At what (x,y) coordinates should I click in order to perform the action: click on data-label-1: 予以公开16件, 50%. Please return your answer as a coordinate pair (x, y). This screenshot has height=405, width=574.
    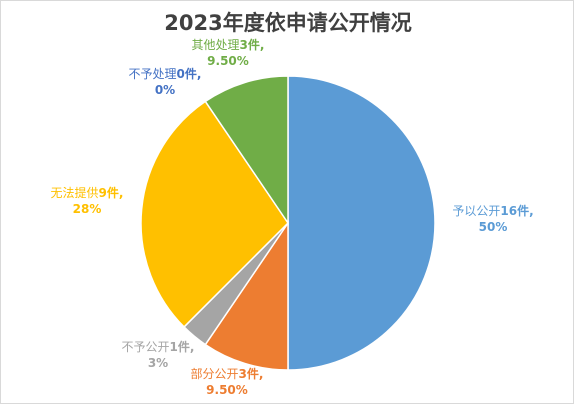
    Looking at the image, I should click on (492, 218).